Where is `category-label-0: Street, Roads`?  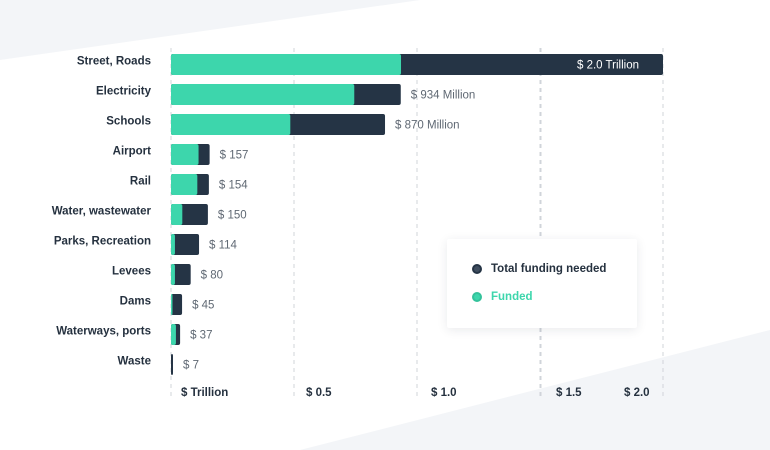 category-label-0: Street, Roads is located at coordinates (114, 62).